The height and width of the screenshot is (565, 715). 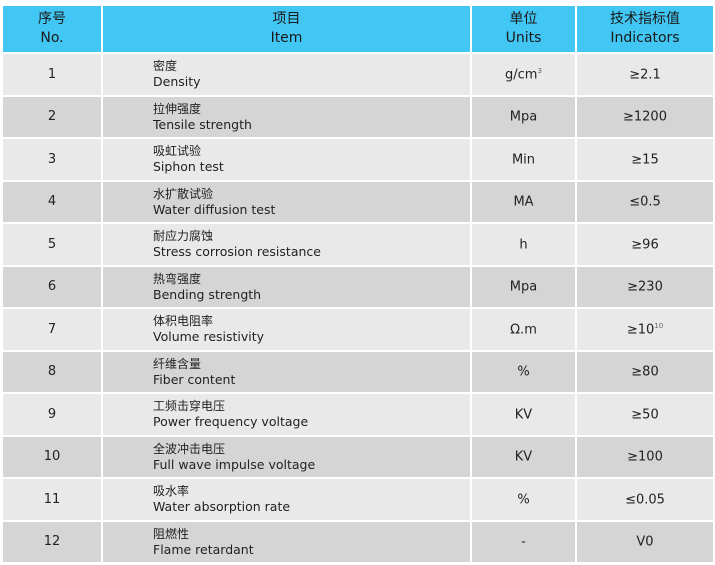 What do you see at coordinates (645, 244) in the screenshot?
I see `cell-indicator: ≥96` at bounding box center [645, 244].